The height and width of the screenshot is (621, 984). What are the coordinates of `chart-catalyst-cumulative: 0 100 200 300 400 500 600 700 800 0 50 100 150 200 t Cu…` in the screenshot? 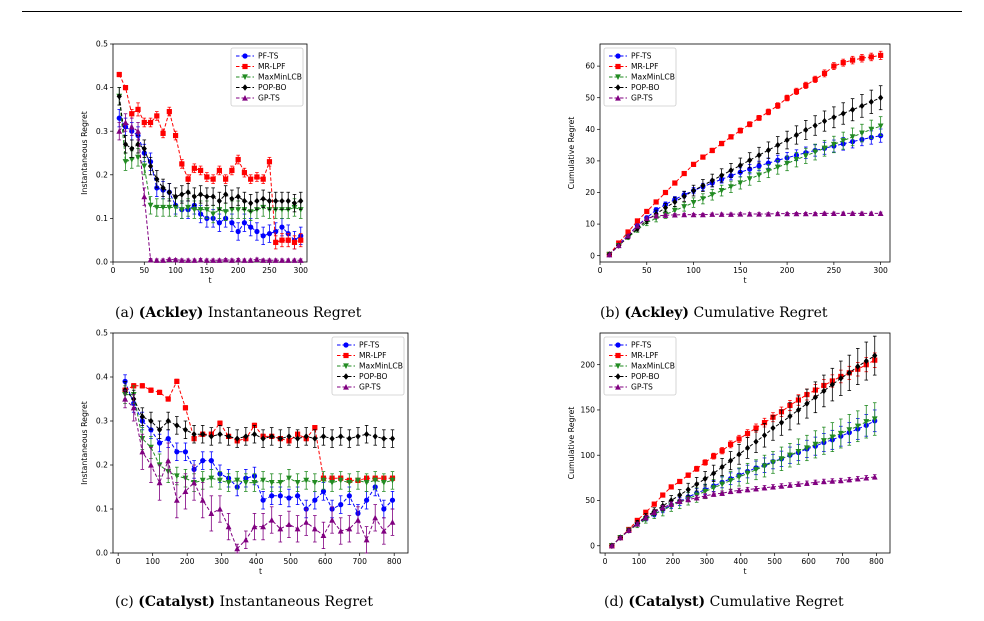 It's located at (729, 454).